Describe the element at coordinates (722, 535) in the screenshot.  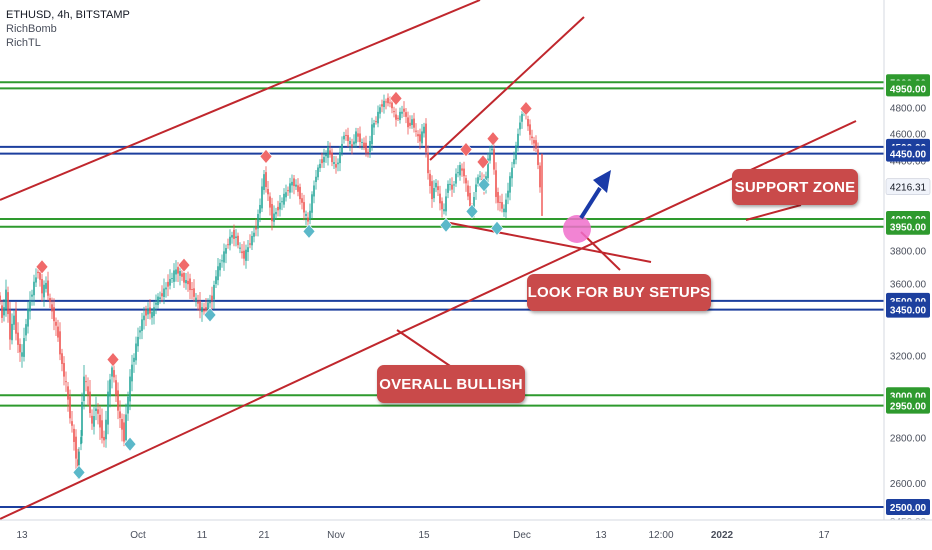
I see `time-tick-9: 2022` at that location.